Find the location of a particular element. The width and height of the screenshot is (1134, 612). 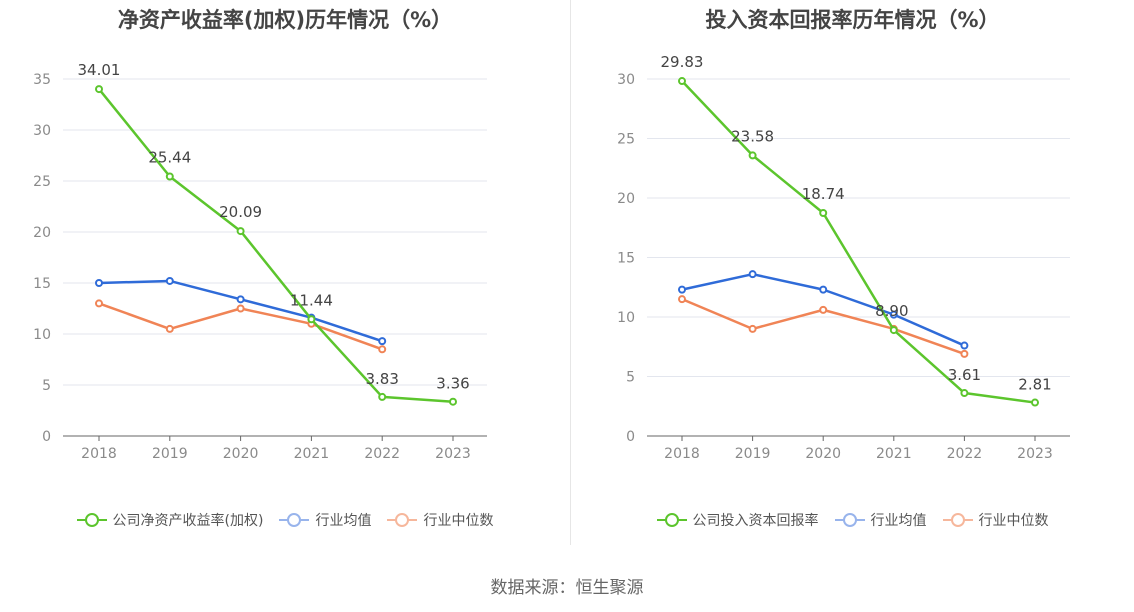

legend-item: 公司投入资本回报率 is located at coordinates (737, 520).